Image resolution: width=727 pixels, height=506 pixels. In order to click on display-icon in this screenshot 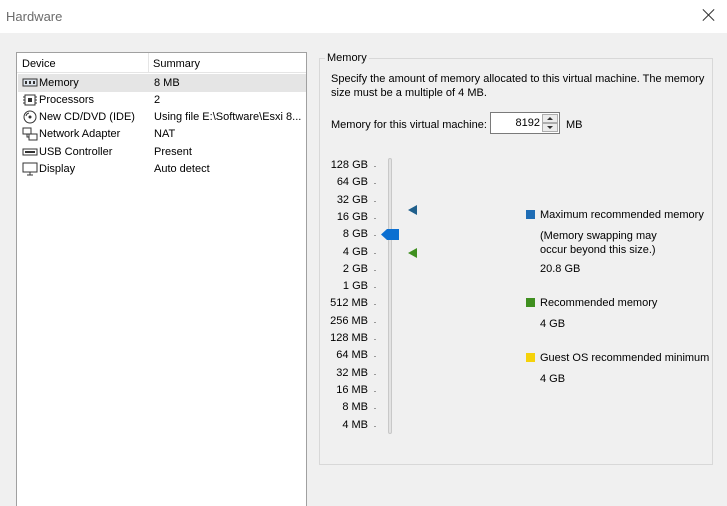, I will do `click(30, 169)`.